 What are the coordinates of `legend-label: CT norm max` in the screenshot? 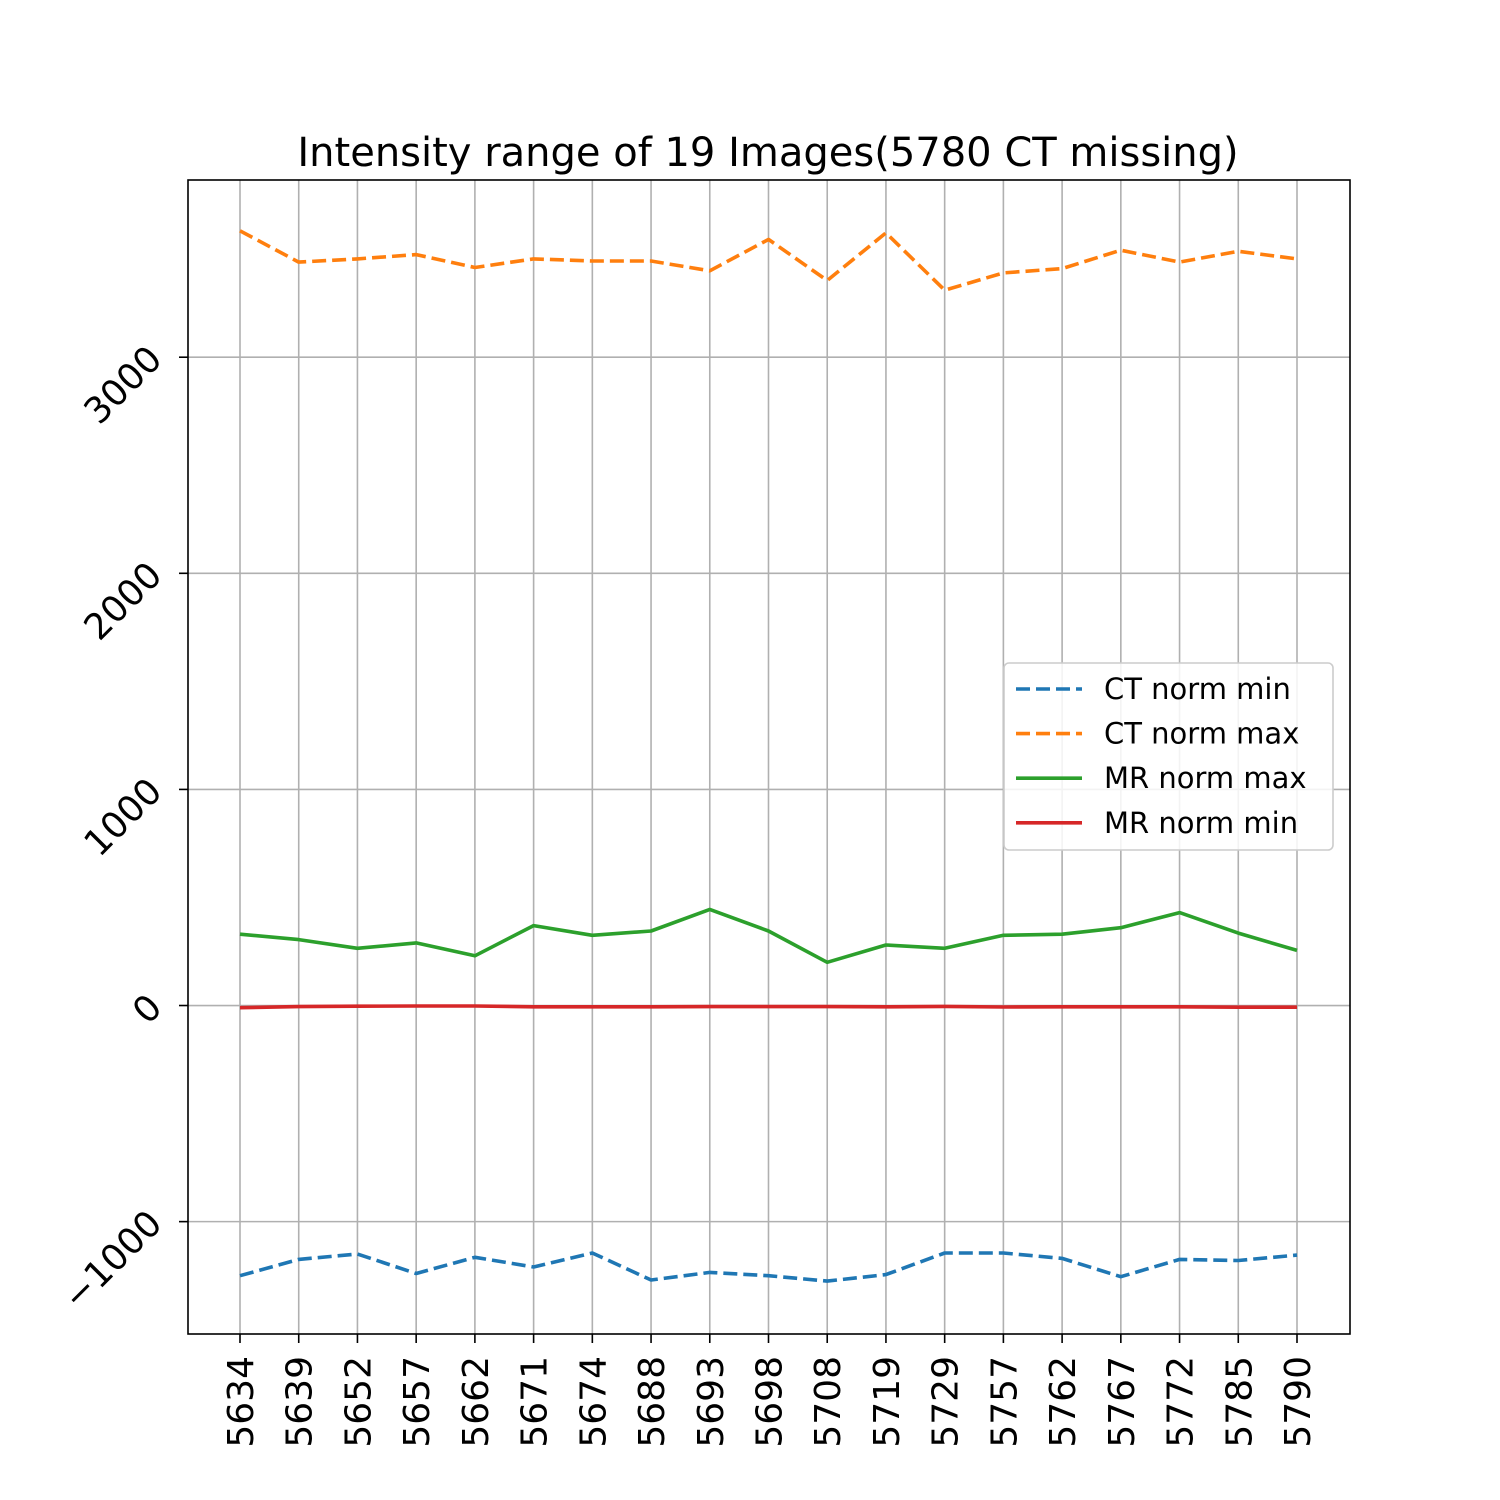 It's located at (1201, 734).